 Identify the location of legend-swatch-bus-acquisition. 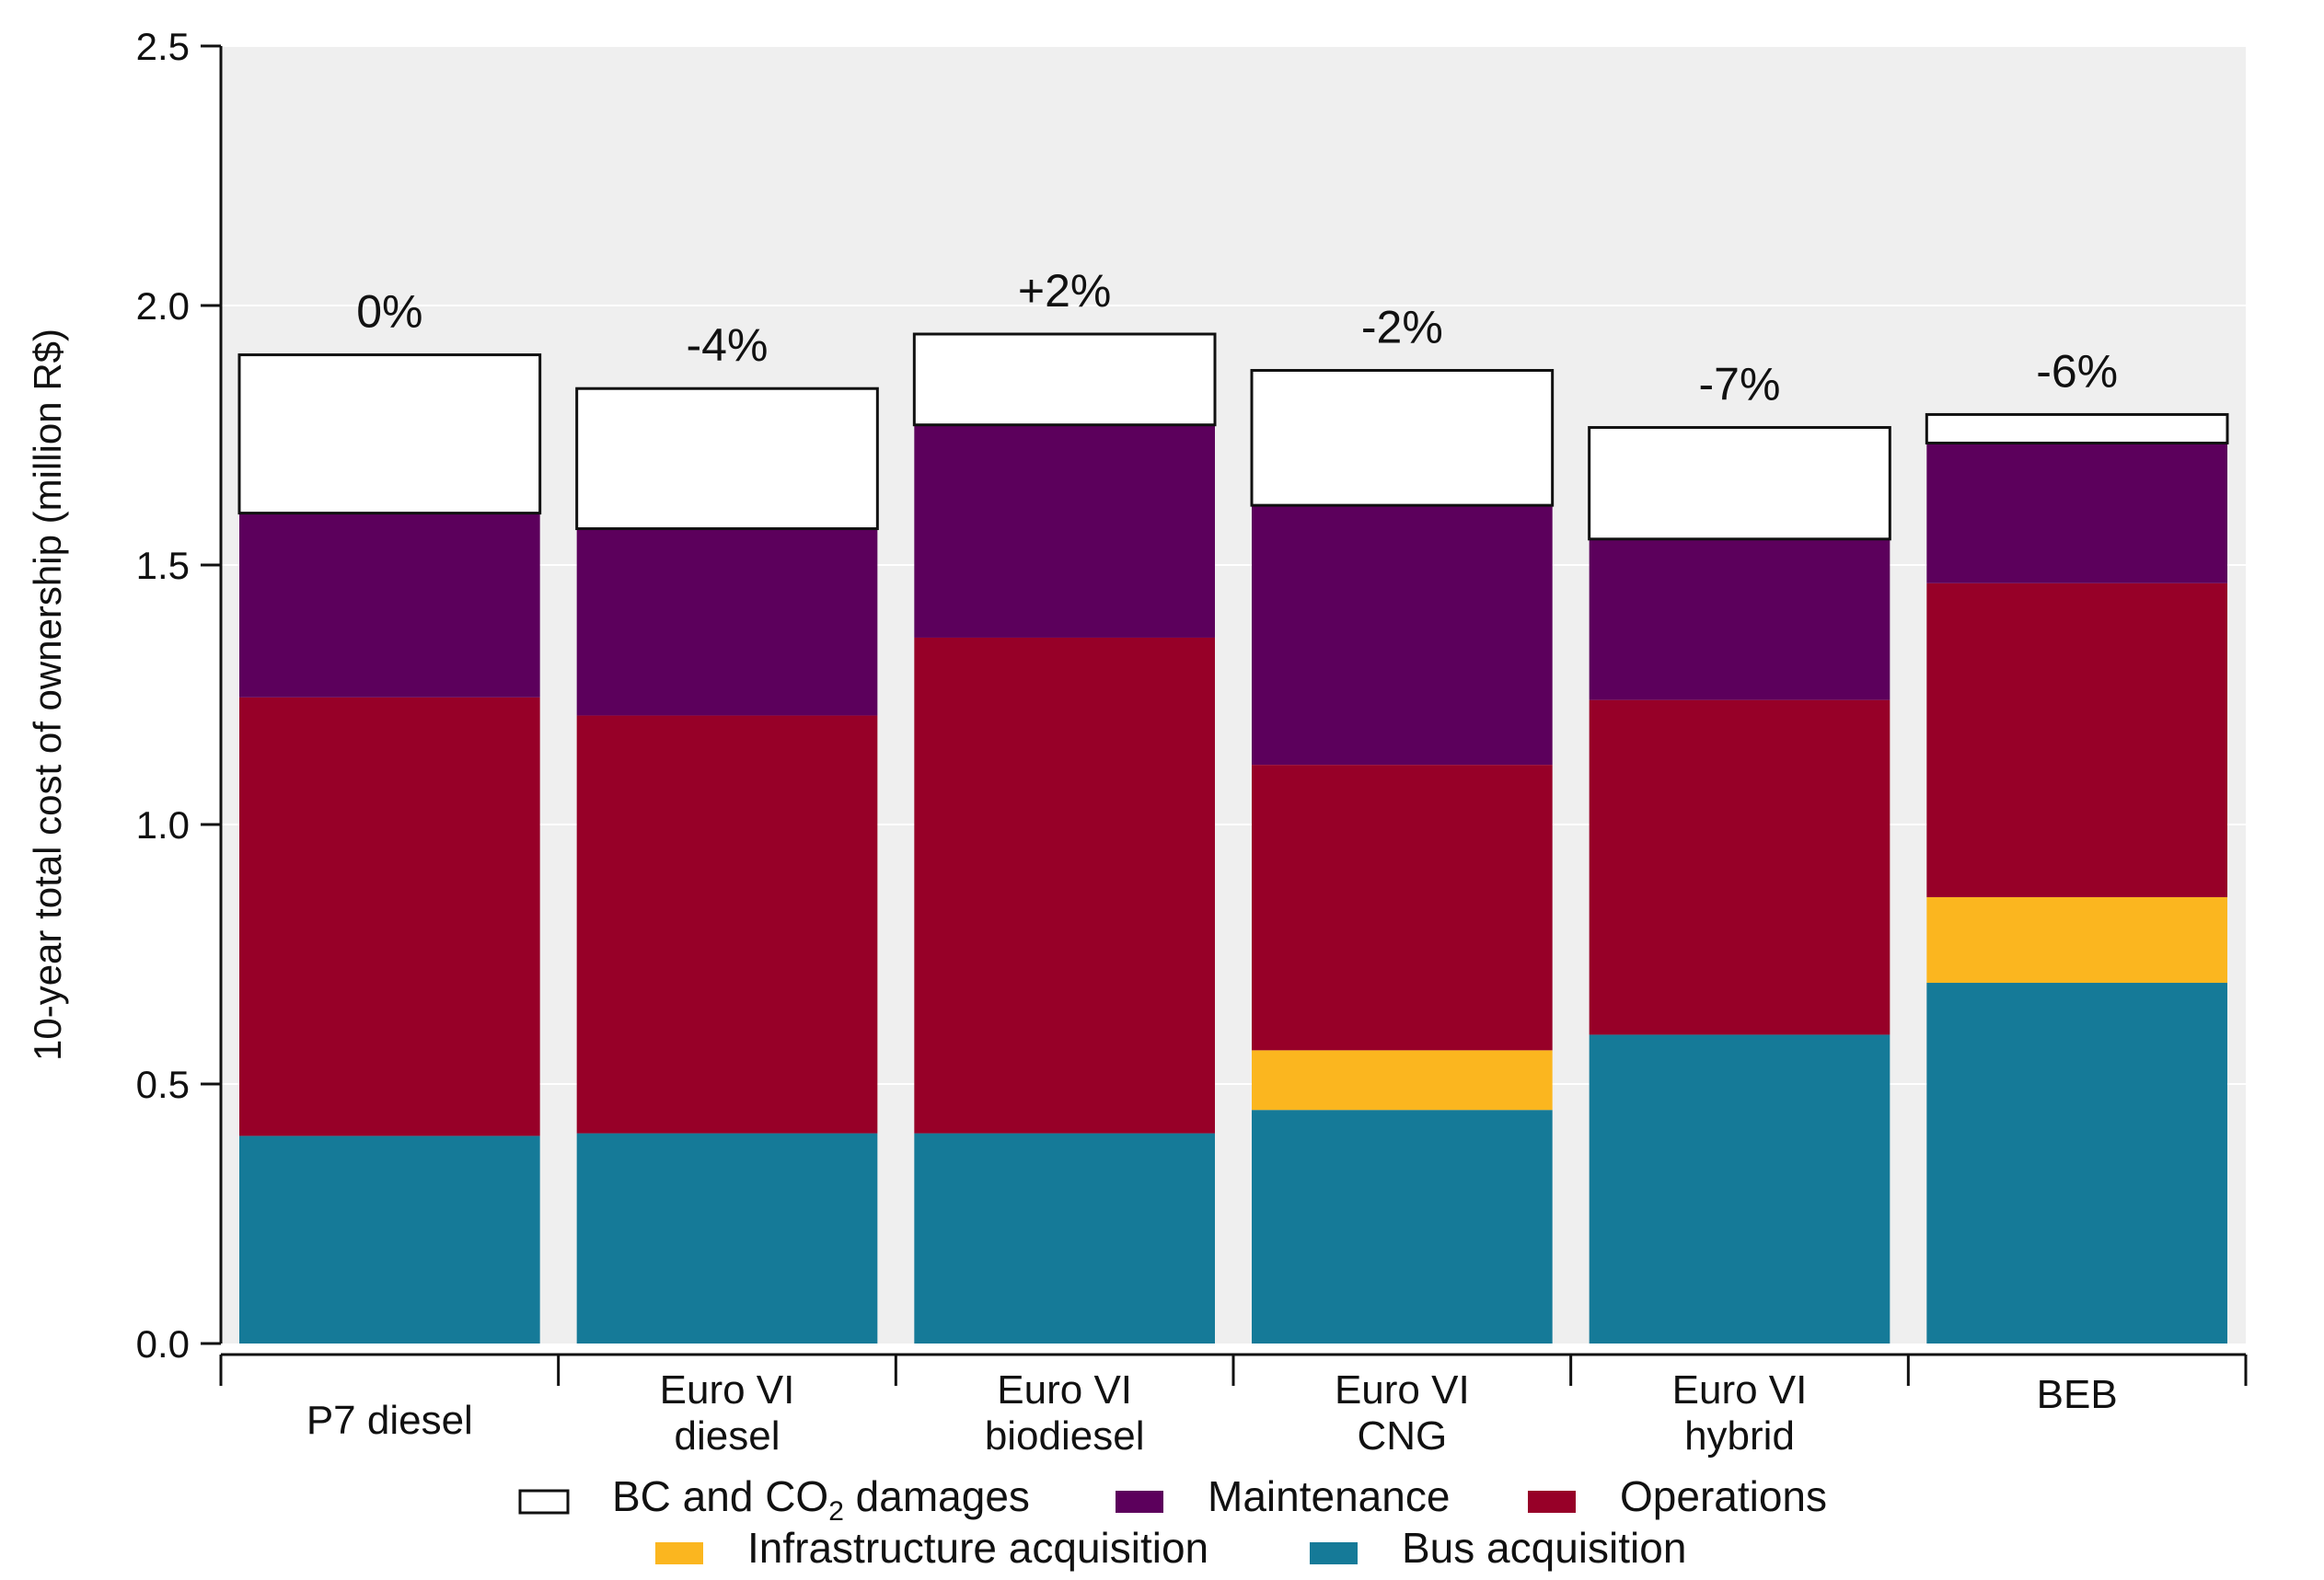
(1334, 1553).